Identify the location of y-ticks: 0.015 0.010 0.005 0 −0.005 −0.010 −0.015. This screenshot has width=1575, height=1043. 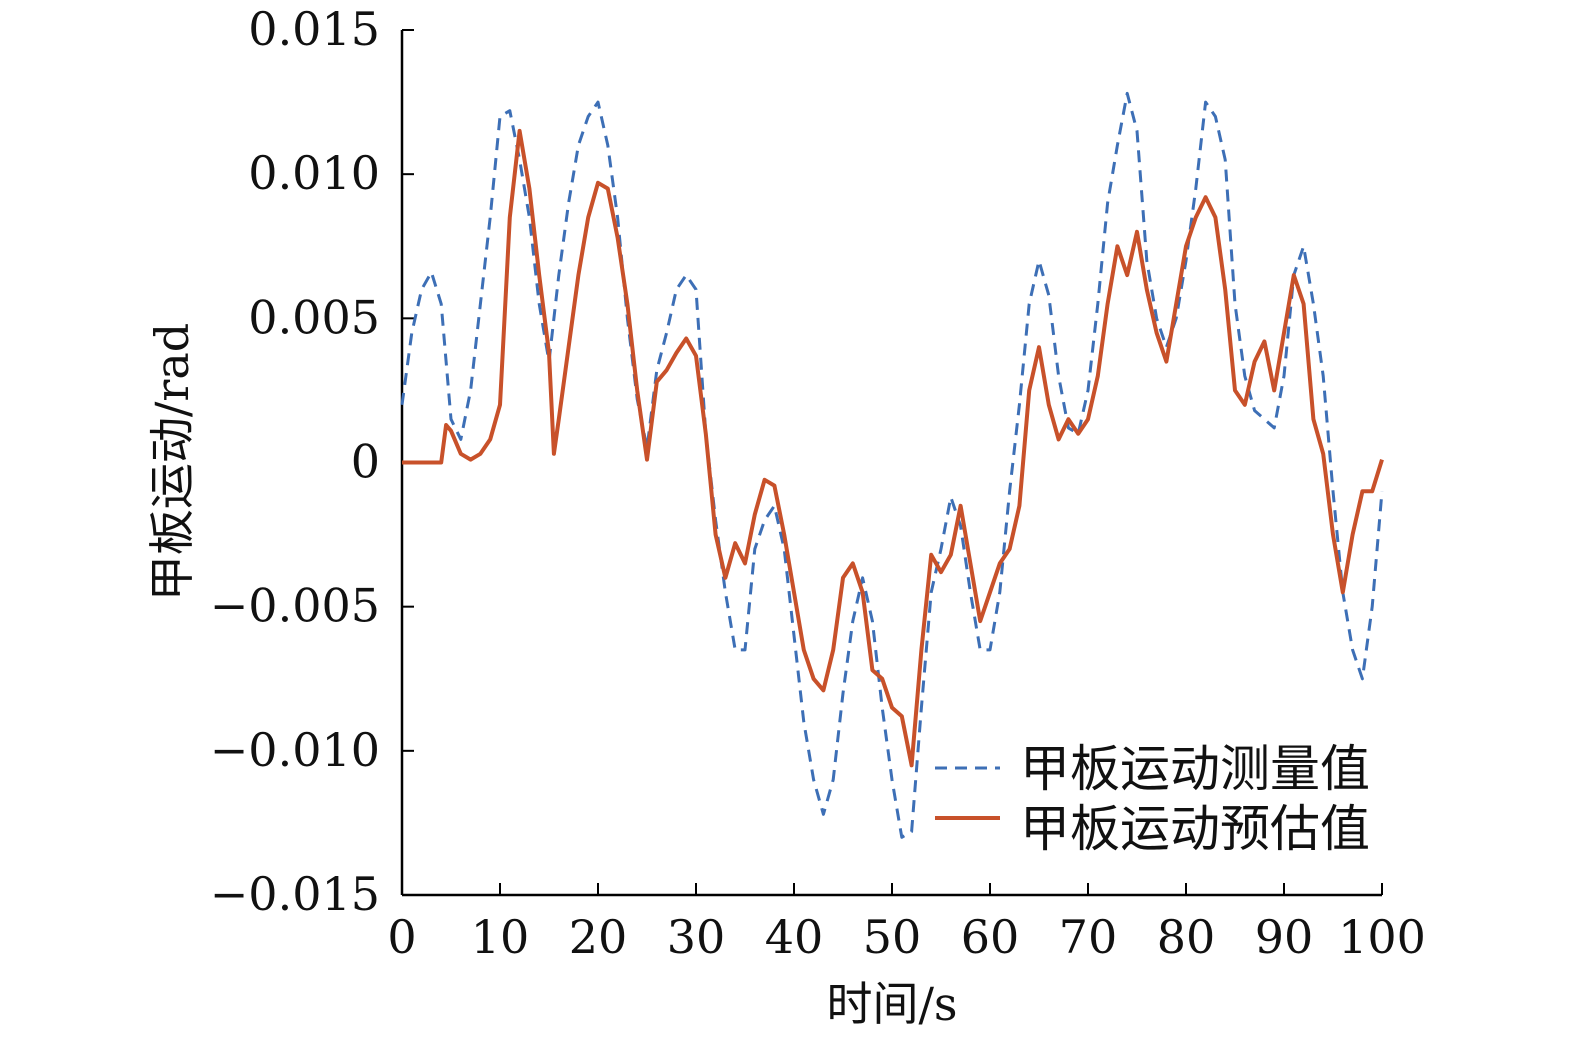
(312, 461).